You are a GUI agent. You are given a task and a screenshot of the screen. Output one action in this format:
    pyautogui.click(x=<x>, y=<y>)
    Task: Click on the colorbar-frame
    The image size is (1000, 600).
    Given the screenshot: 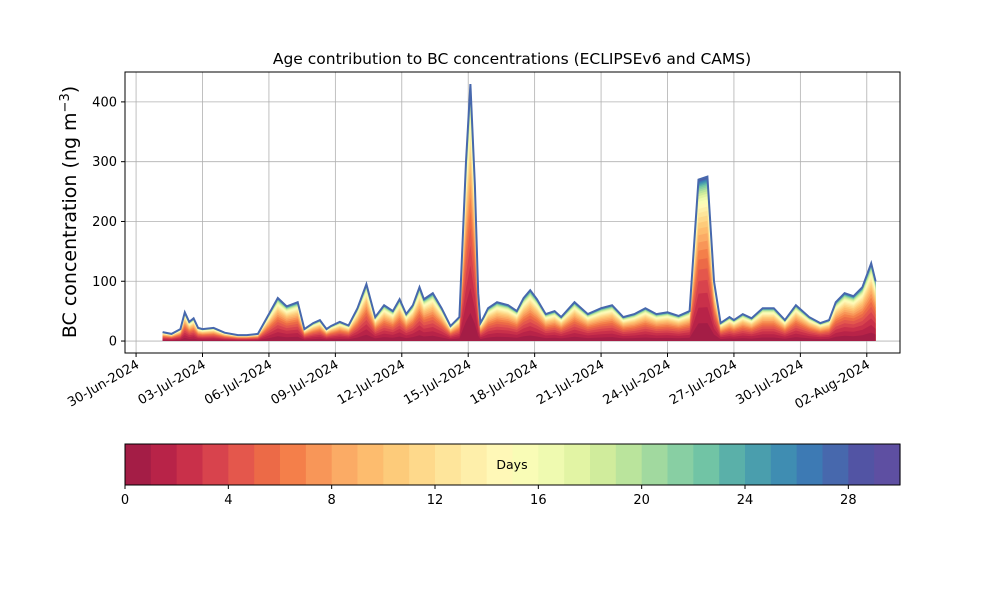 What is the action you would take?
    pyautogui.click(x=512, y=464)
    